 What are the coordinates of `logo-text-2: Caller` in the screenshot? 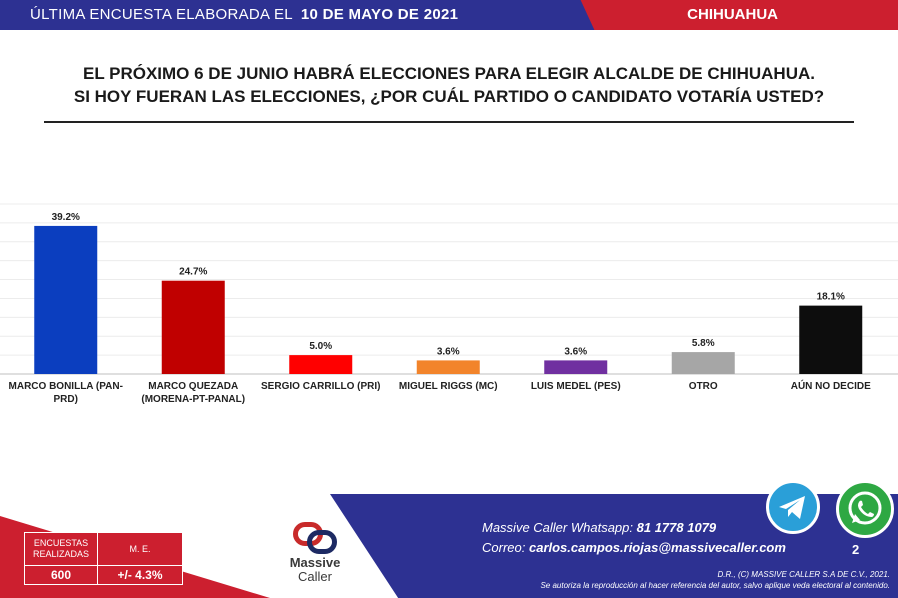 It's located at (315, 576).